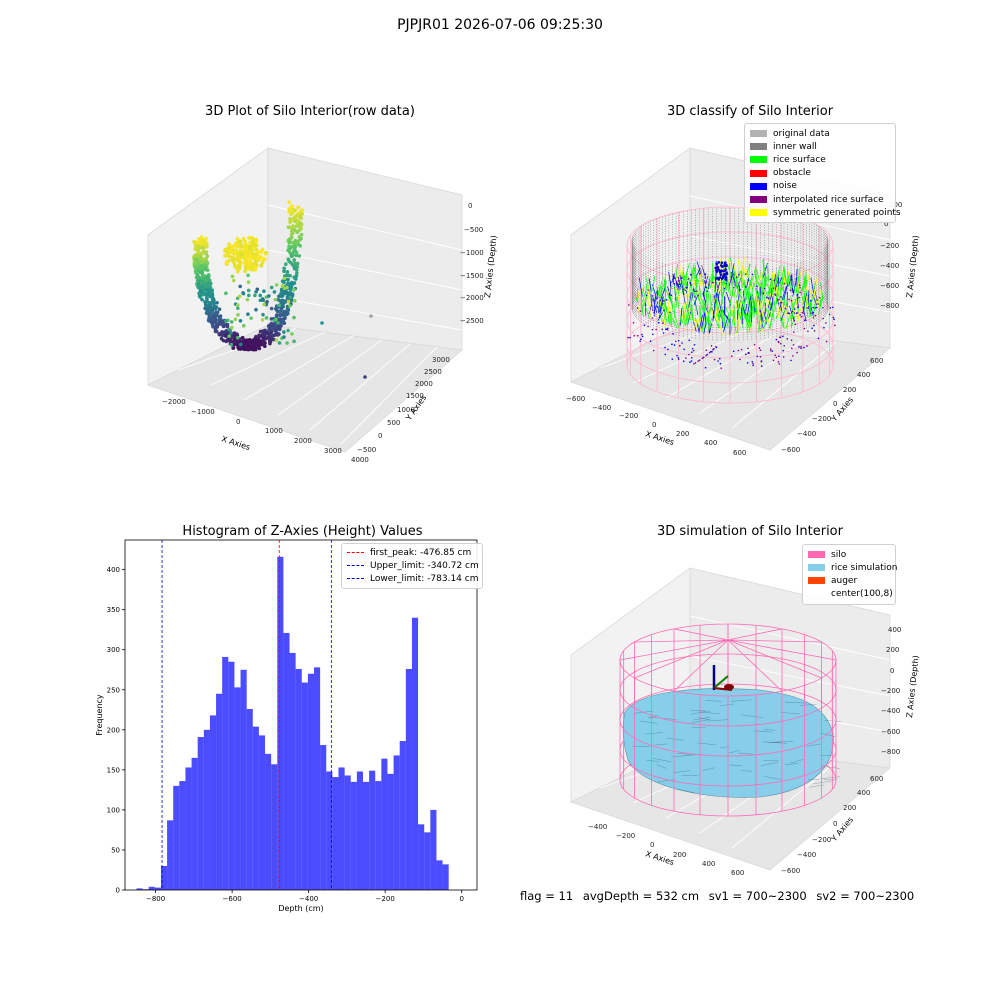 The width and height of the screenshot is (1000, 1000). I want to click on legend-entry: Upper_limit: -340.72 cm, so click(413, 565).